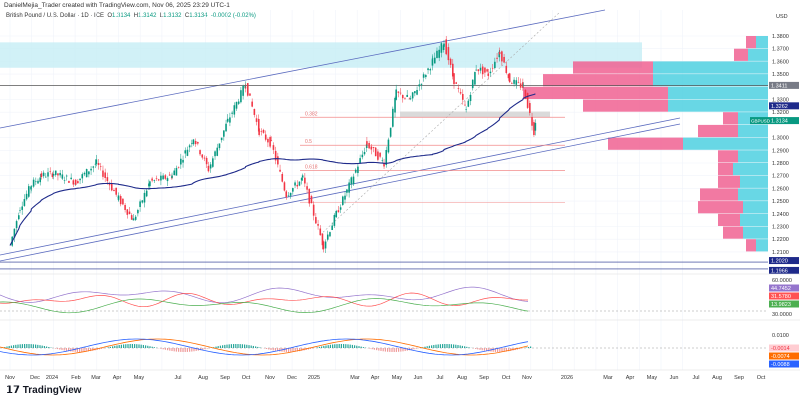 This screenshot has height=401, width=800. Describe the element at coordinates (630, 378) in the screenshot. I see `time-tick-label: Apr` at that location.